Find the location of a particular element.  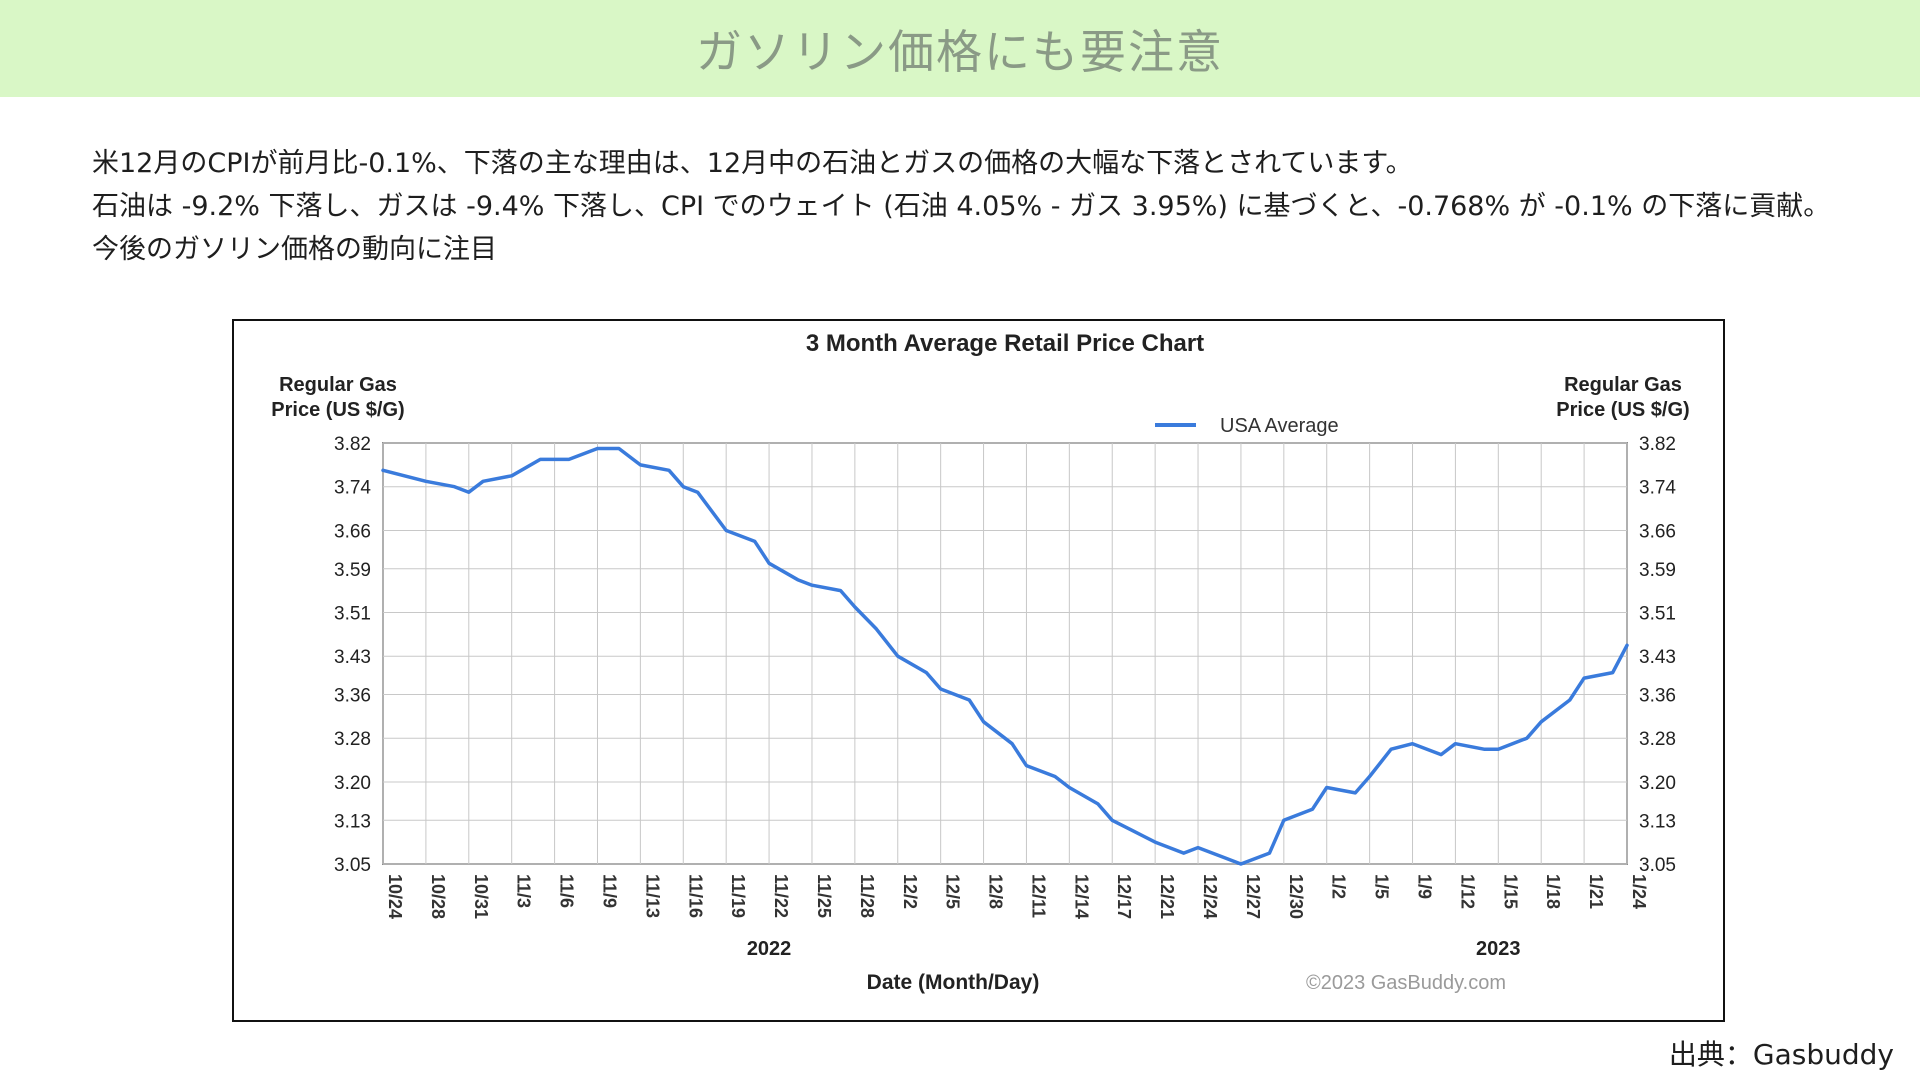

y-tick-label-right: 3.28 is located at coordinates (1657, 739).